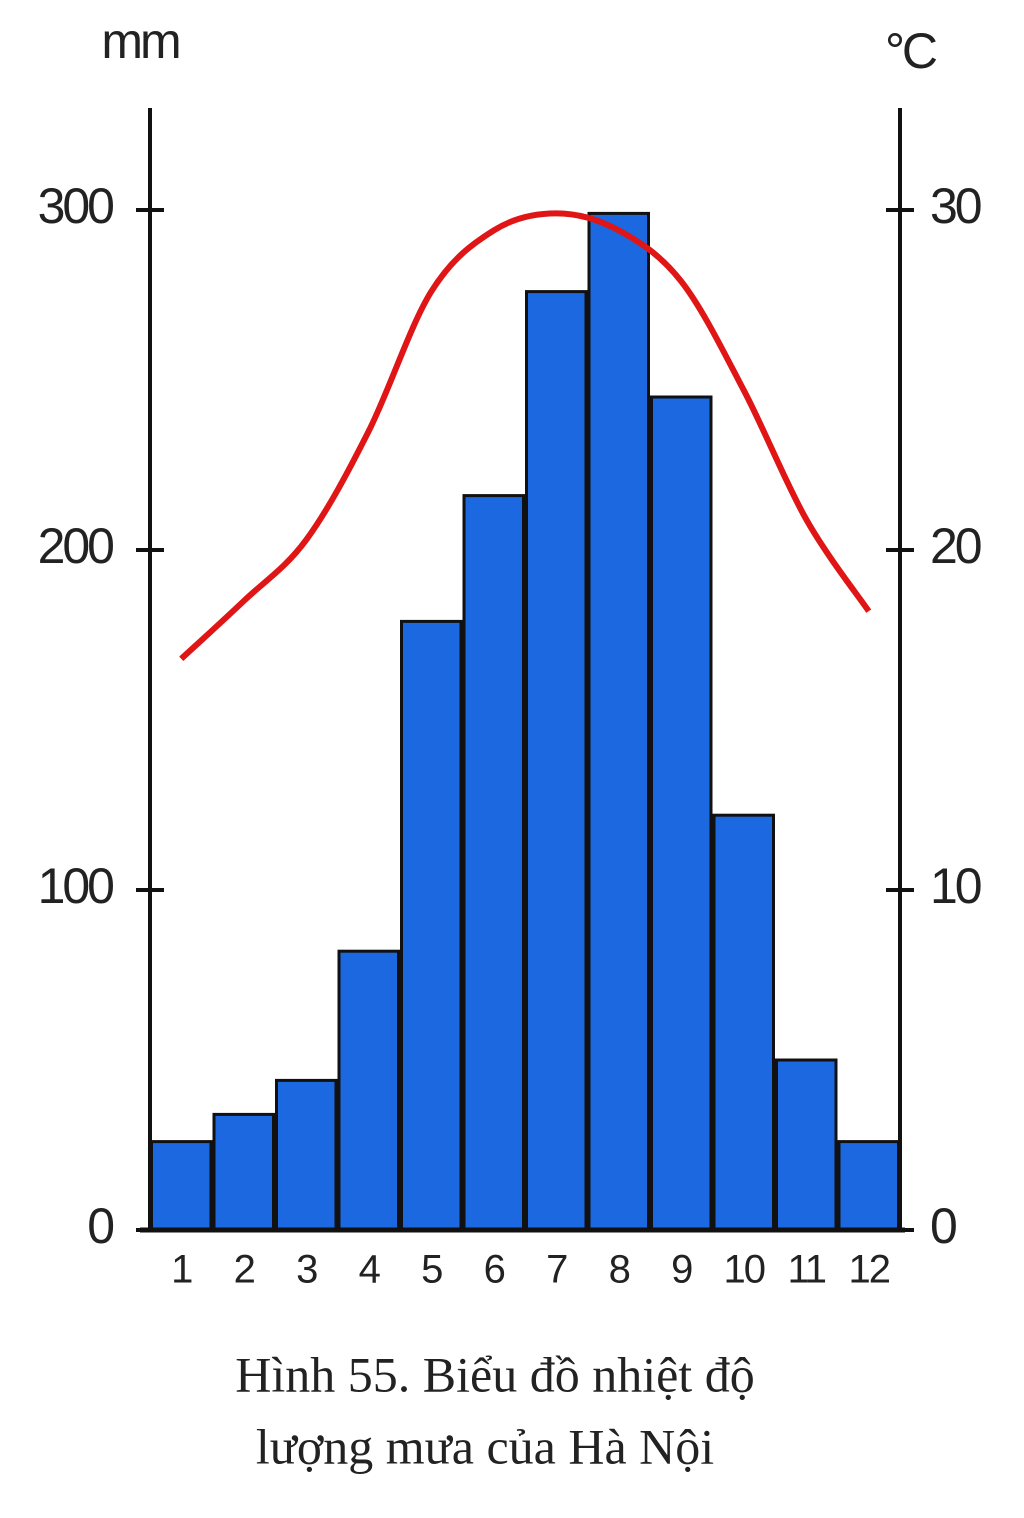  I want to click on y2-tick-label: 30, so click(955, 206).